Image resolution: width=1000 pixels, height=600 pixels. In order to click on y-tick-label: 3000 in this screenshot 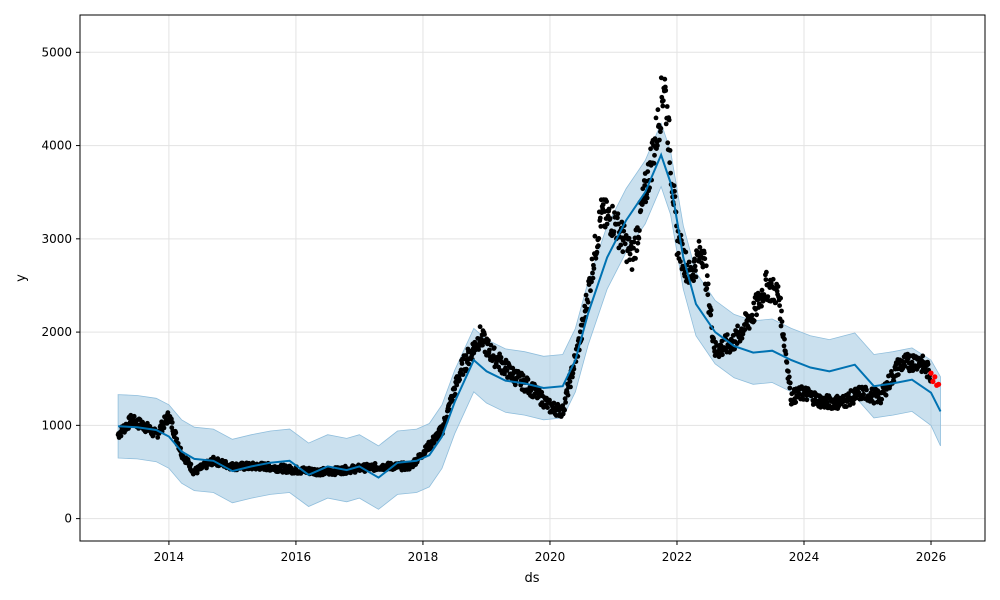, I will do `click(56, 239)`.